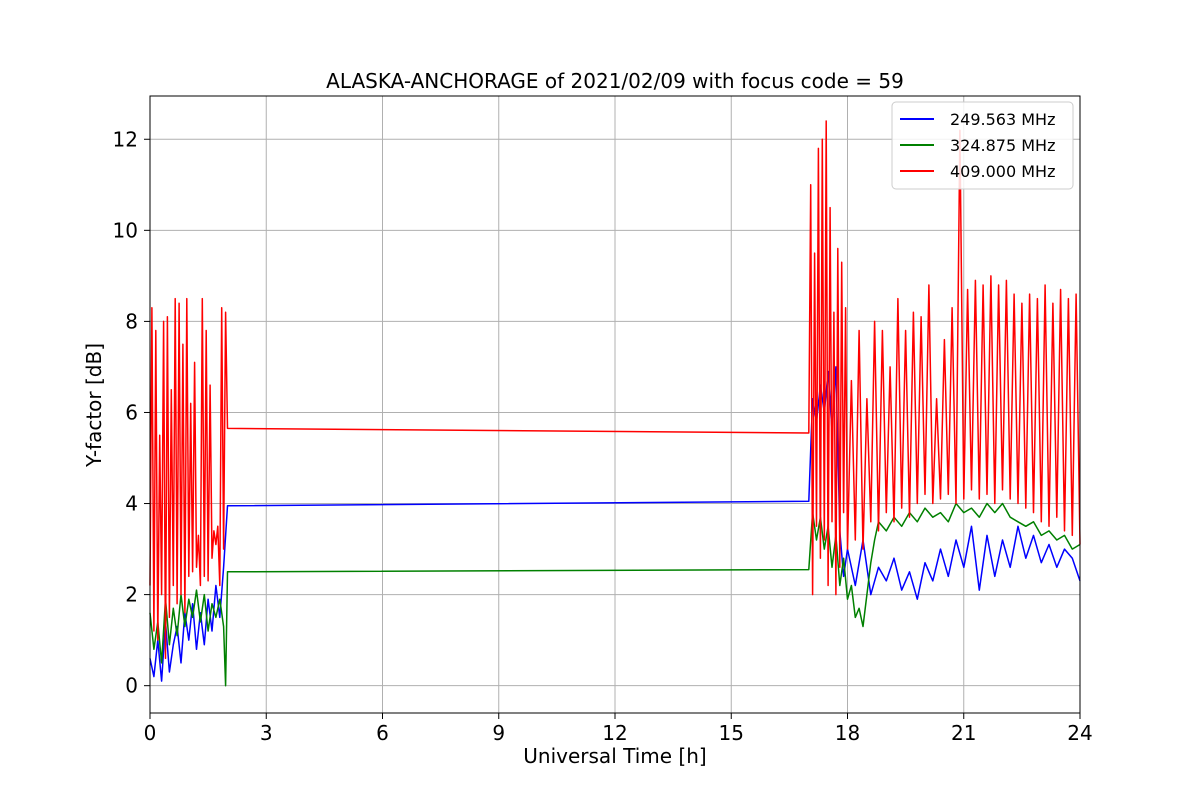  What do you see at coordinates (131, 504) in the screenshot?
I see `y-tick-label-2: 4` at bounding box center [131, 504].